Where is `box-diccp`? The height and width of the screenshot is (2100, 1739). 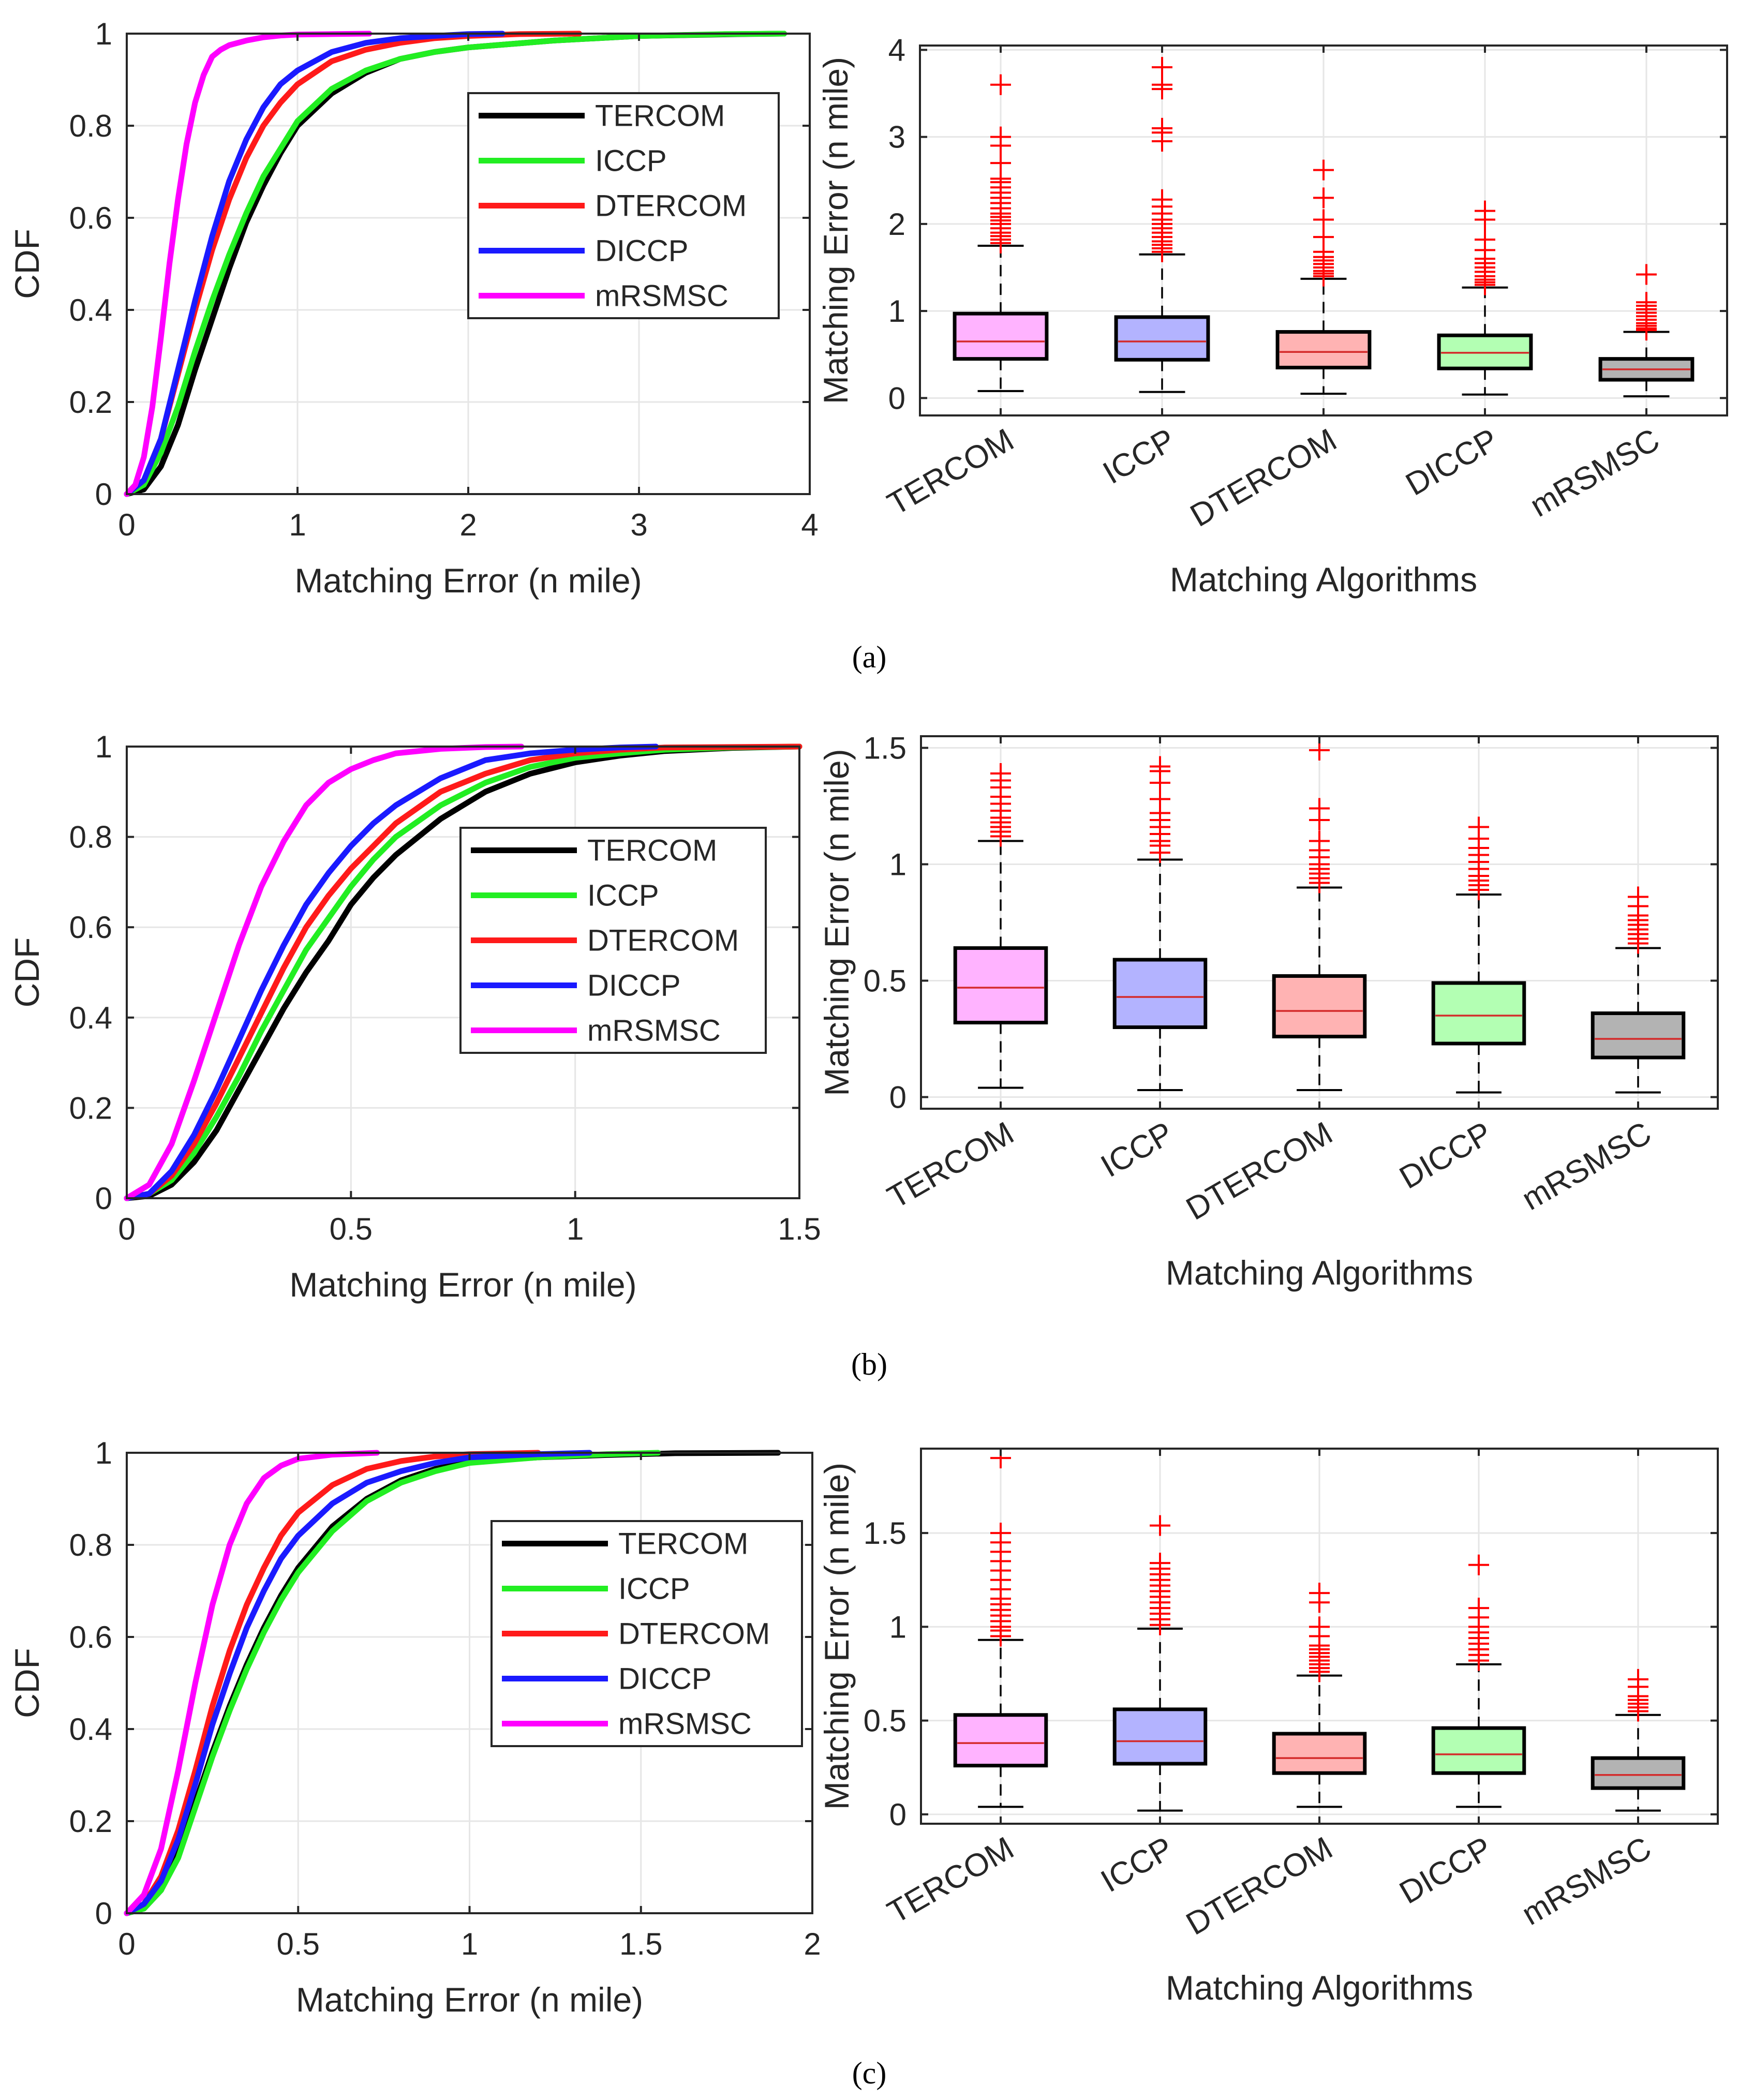
box-diccp is located at coordinates (1478, 955).